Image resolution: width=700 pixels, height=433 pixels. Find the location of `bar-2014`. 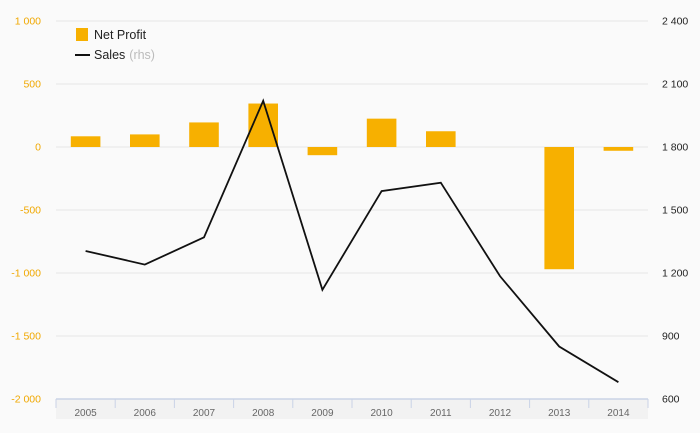

bar-2014 is located at coordinates (618, 149).